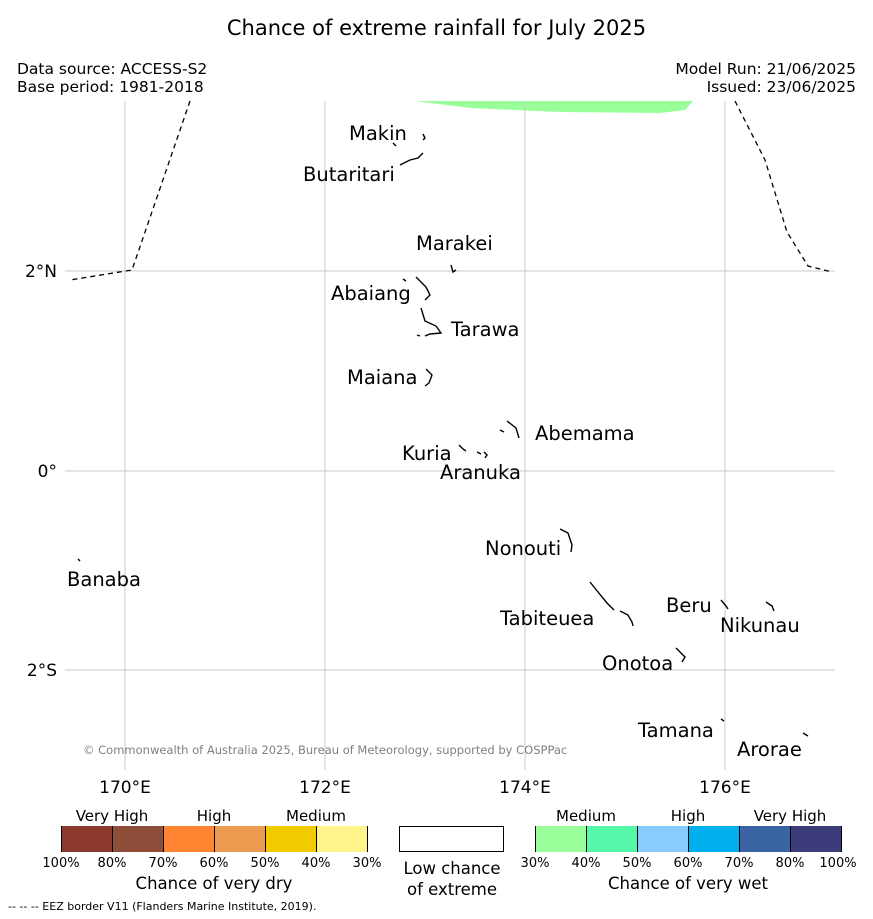 The width and height of the screenshot is (873, 919). Describe the element at coordinates (61, 863) in the screenshot. I see `dry-tick: 100%` at that location.